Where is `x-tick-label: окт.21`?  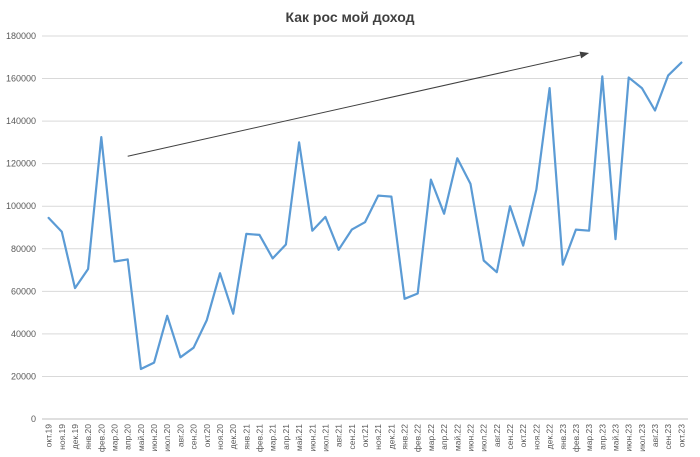
x-tick-label: окт.21 is located at coordinates (365, 436).